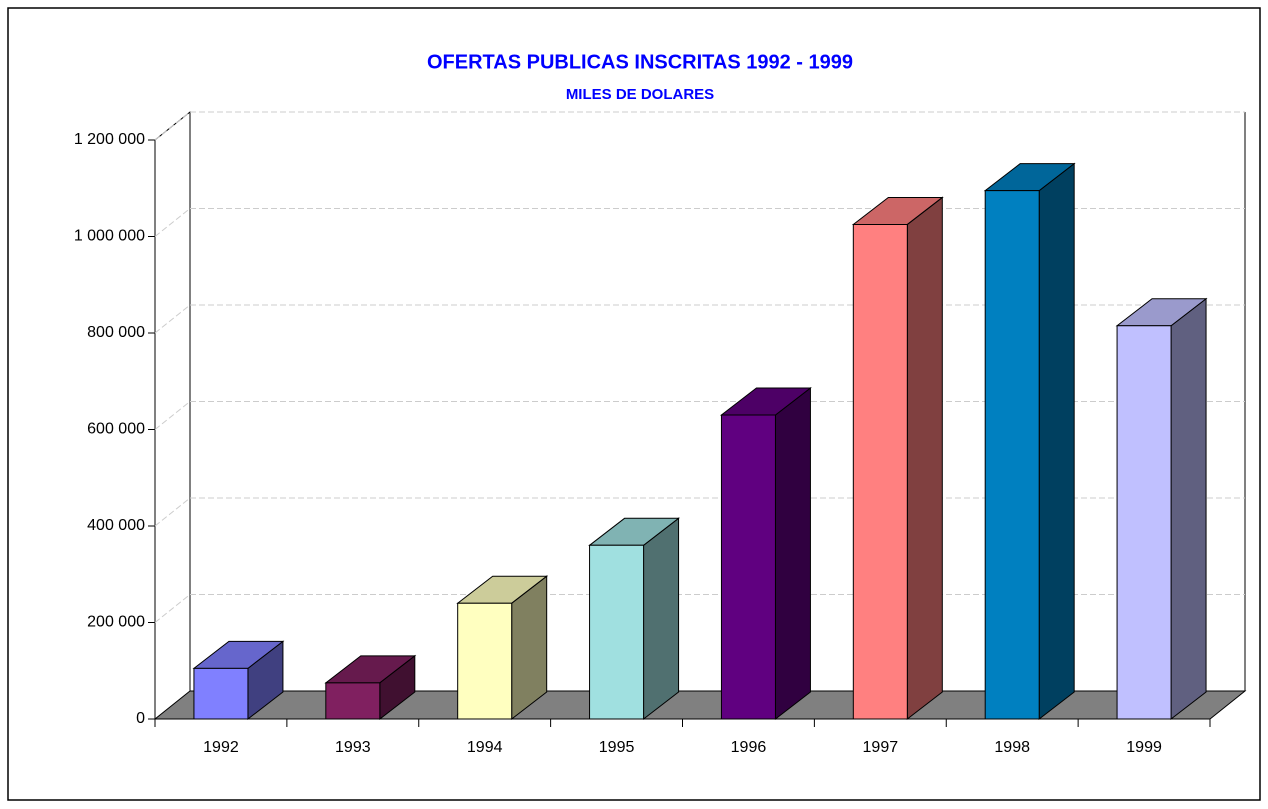  Describe the element at coordinates (116, 525) in the screenshot. I see `y-tick-label: 400 000` at that location.